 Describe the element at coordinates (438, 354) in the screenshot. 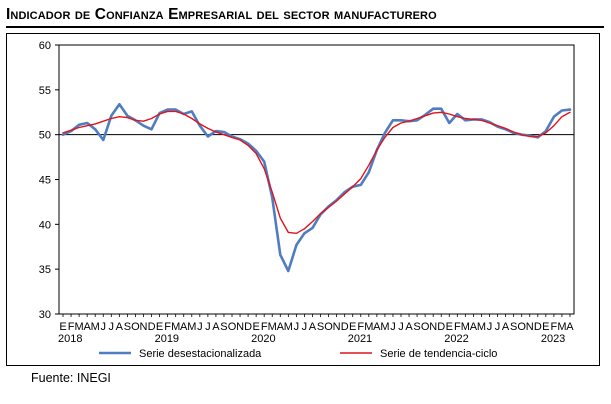

I see `legend-label: Serie de tendencia-ciclo` at that location.